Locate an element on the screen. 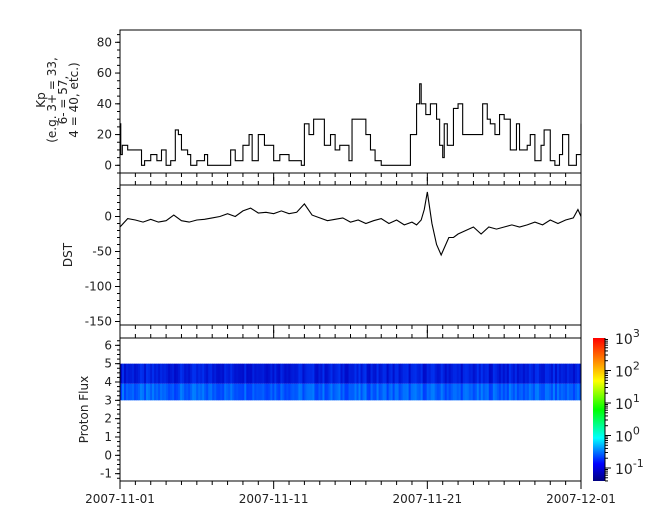  colorbar is located at coordinates (599, 409).